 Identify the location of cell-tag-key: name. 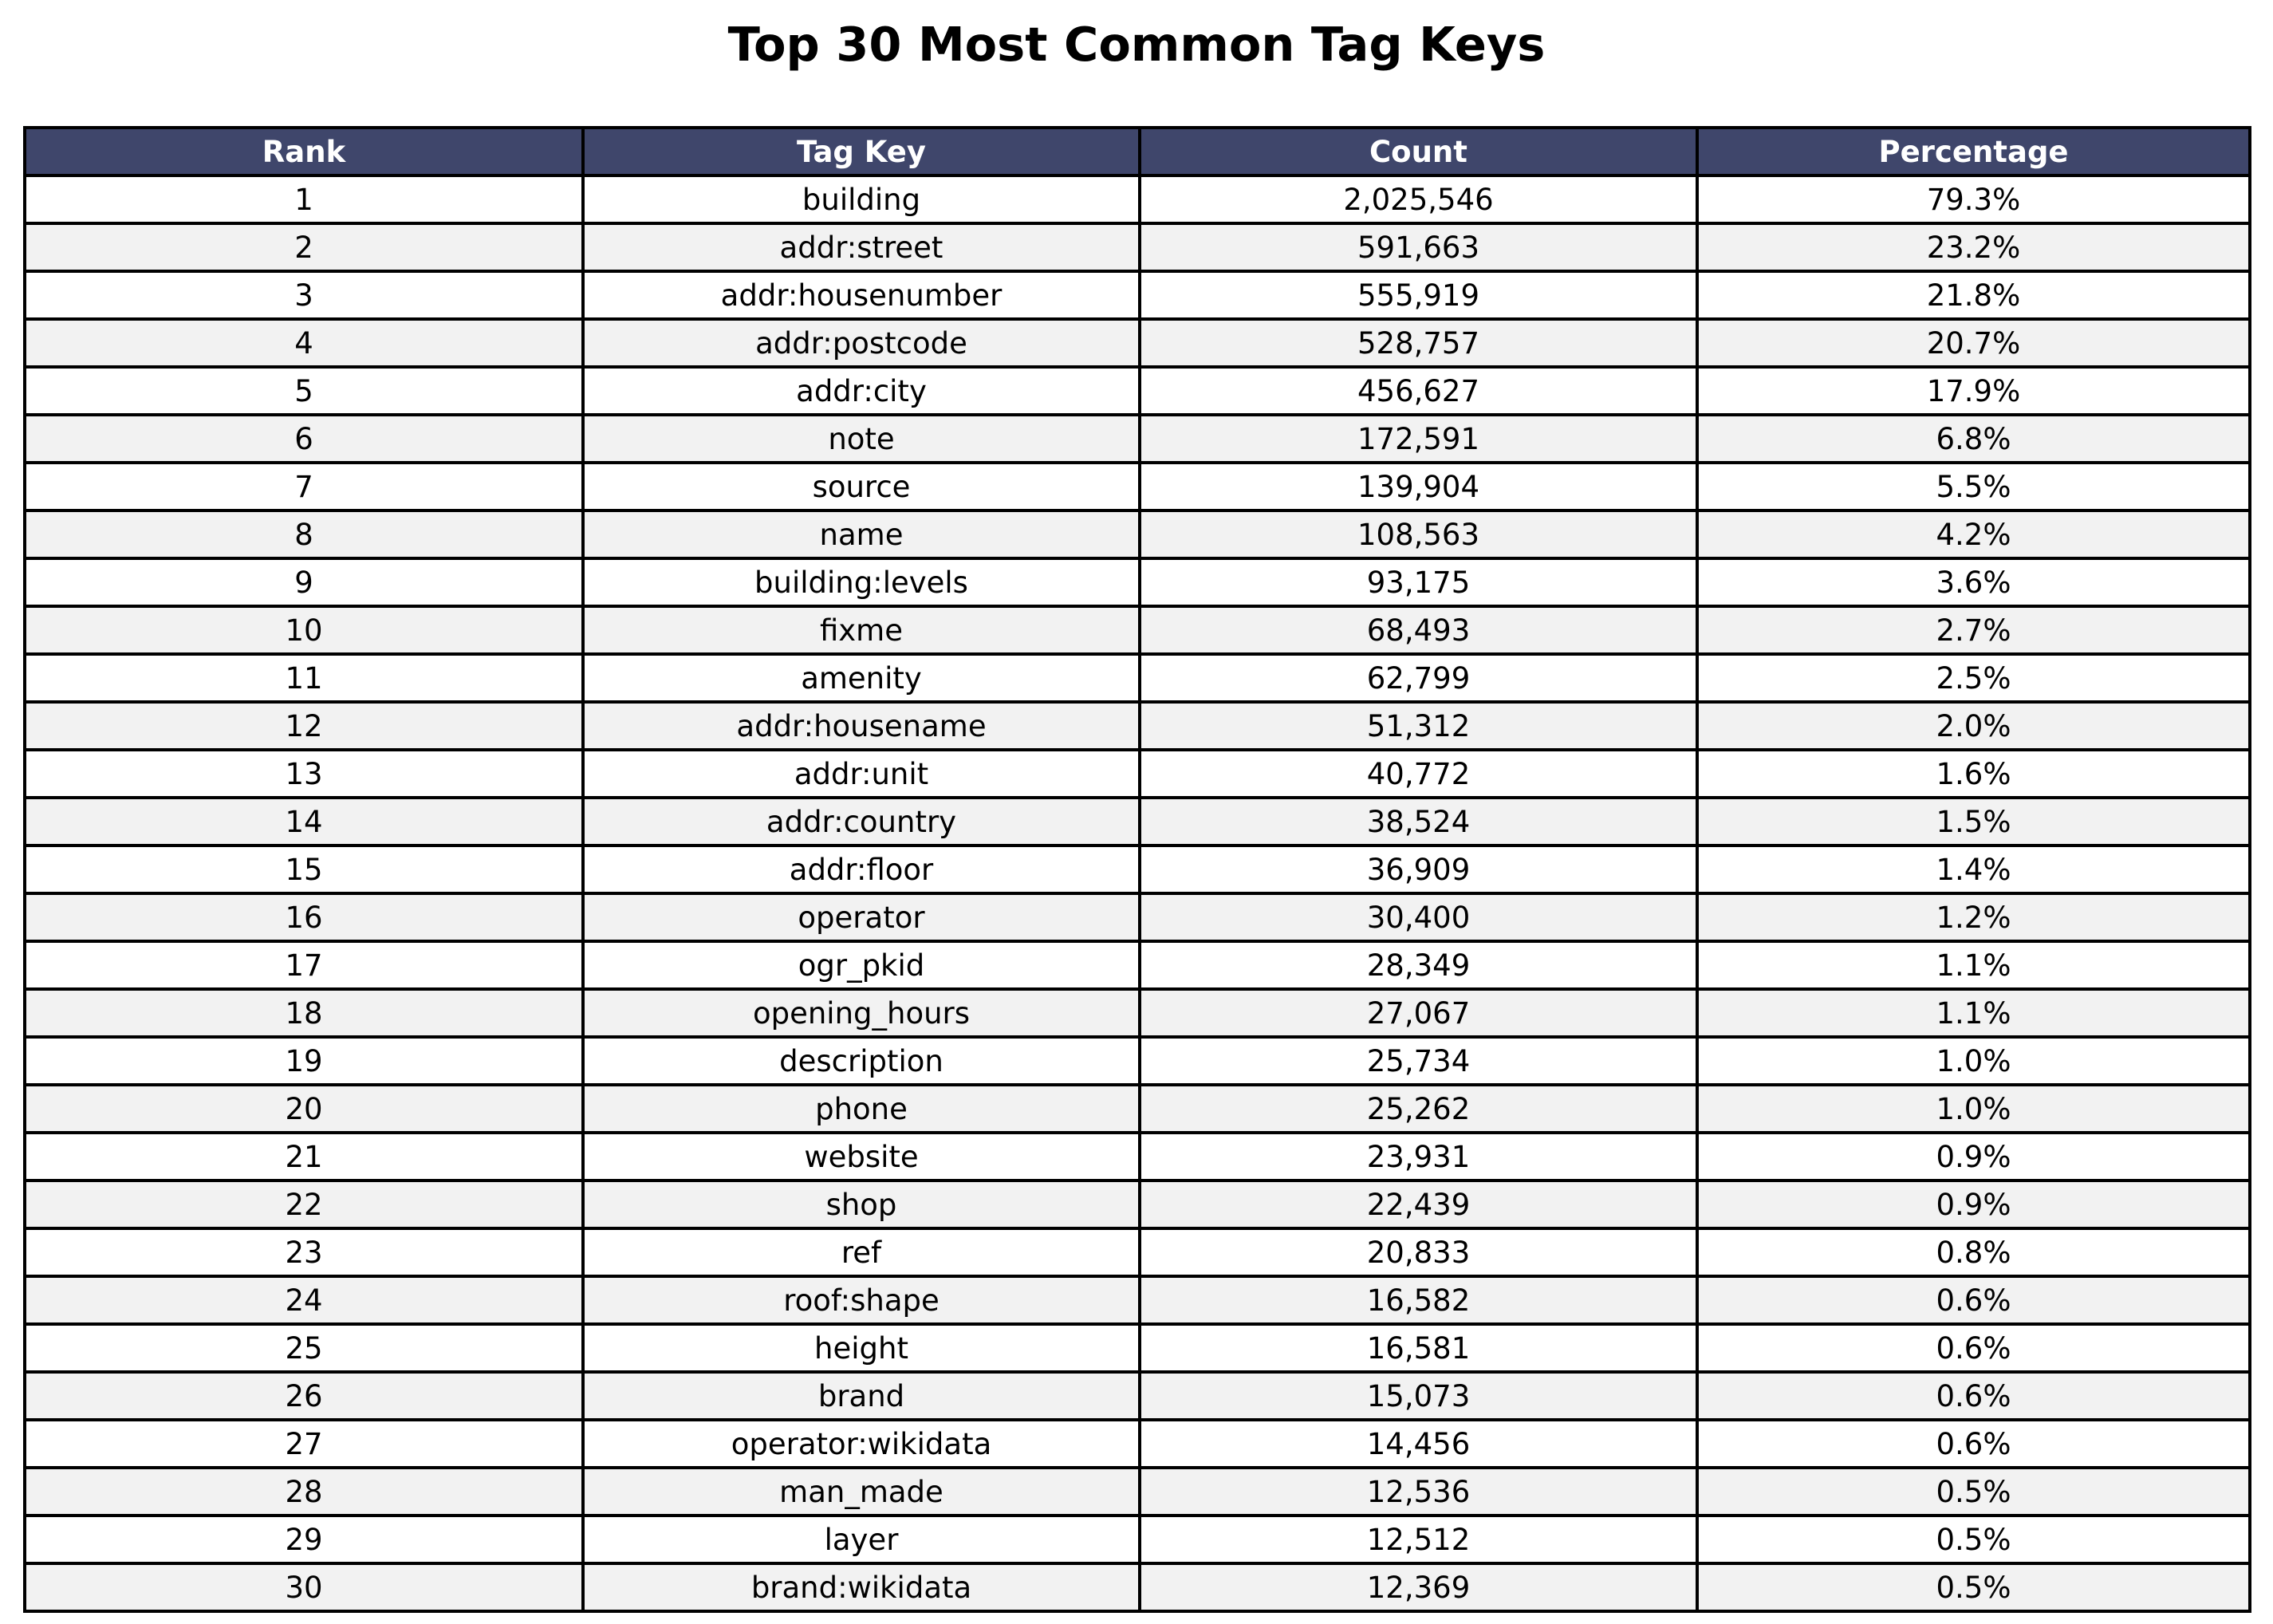
(861, 534).